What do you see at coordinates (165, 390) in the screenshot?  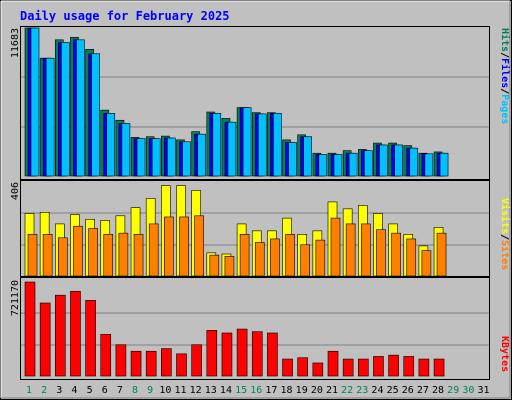 I see `x-tick-label: 10` at bounding box center [165, 390].